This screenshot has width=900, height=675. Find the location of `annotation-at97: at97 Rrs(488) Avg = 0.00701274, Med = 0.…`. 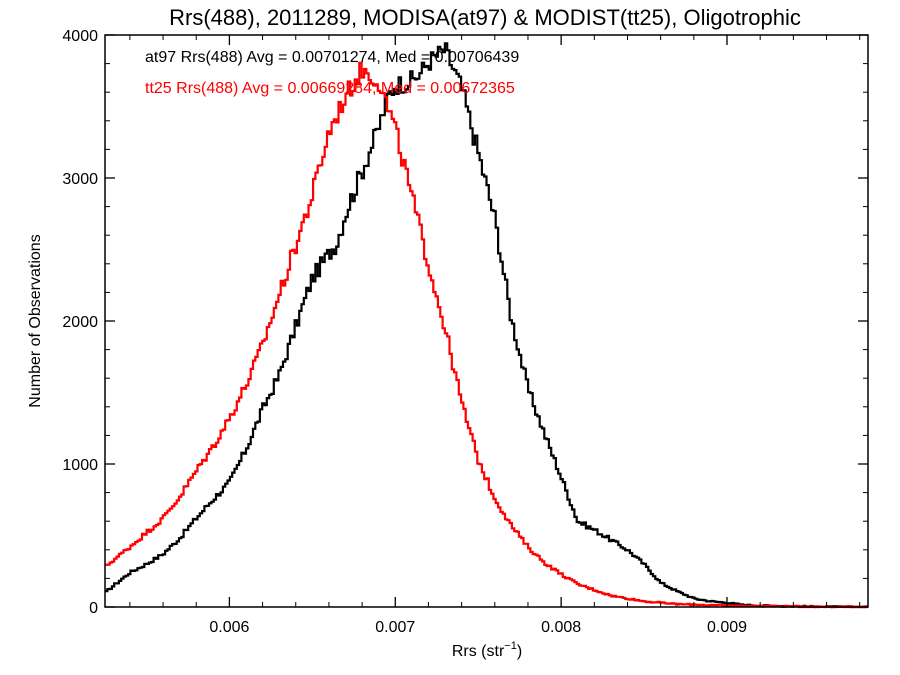

annotation-at97: at97 Rrs(488) Avg = 0.00701274, Med = 0.… is located at coordinates (332, 57).